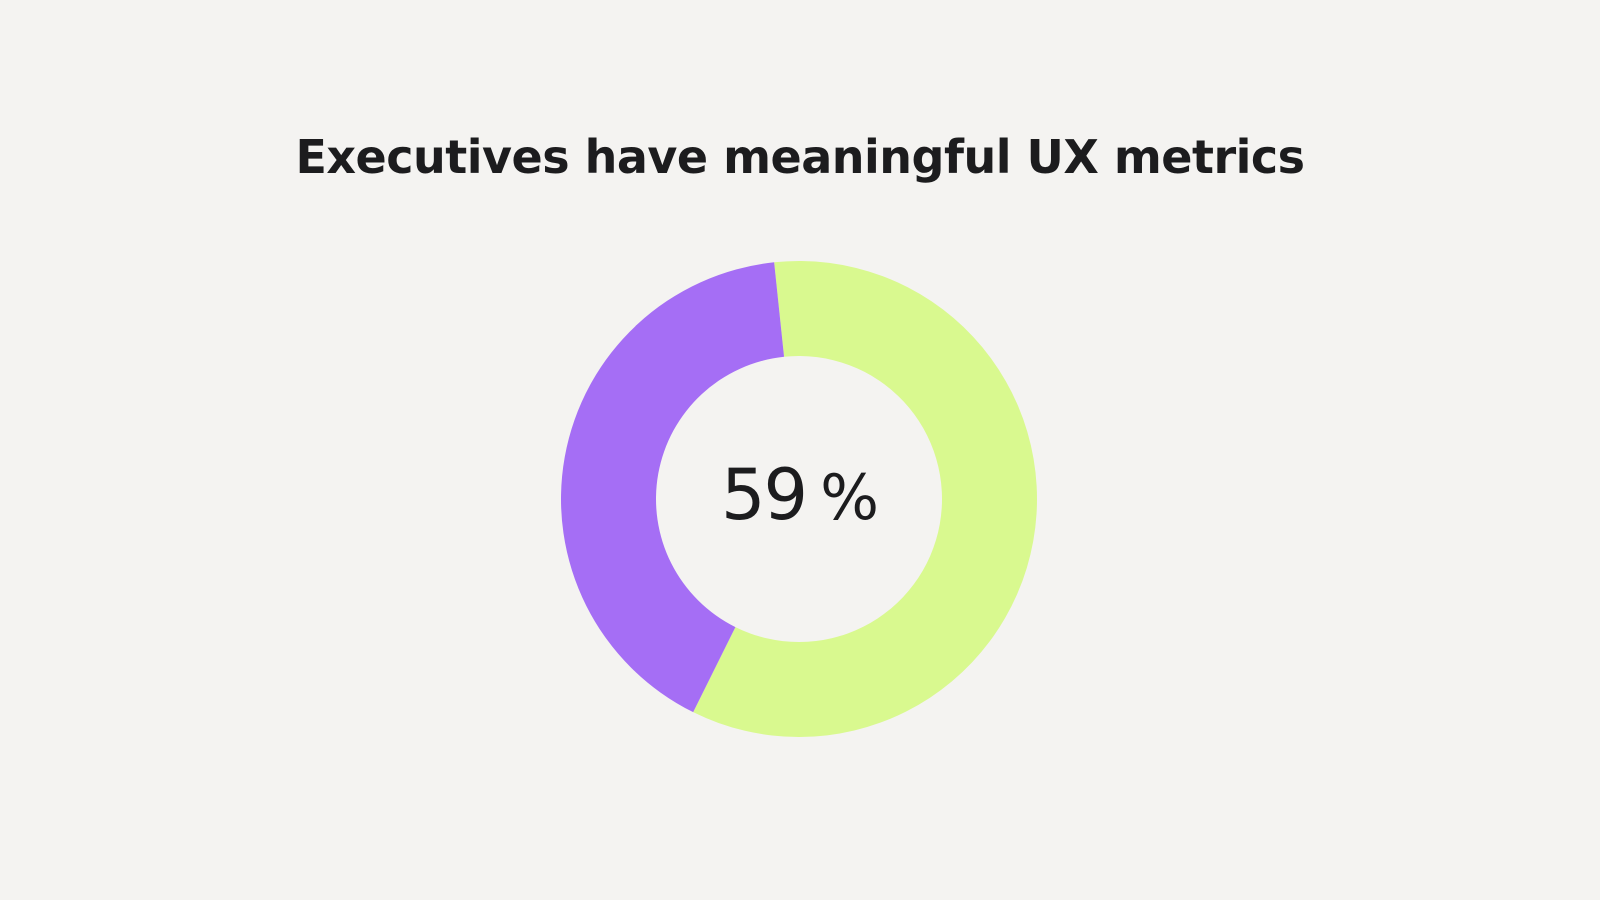 The image size is (1600, 900). Describe the element at coordinates (849, 497) in the screenshot. I see `center-unit: %` at that location.